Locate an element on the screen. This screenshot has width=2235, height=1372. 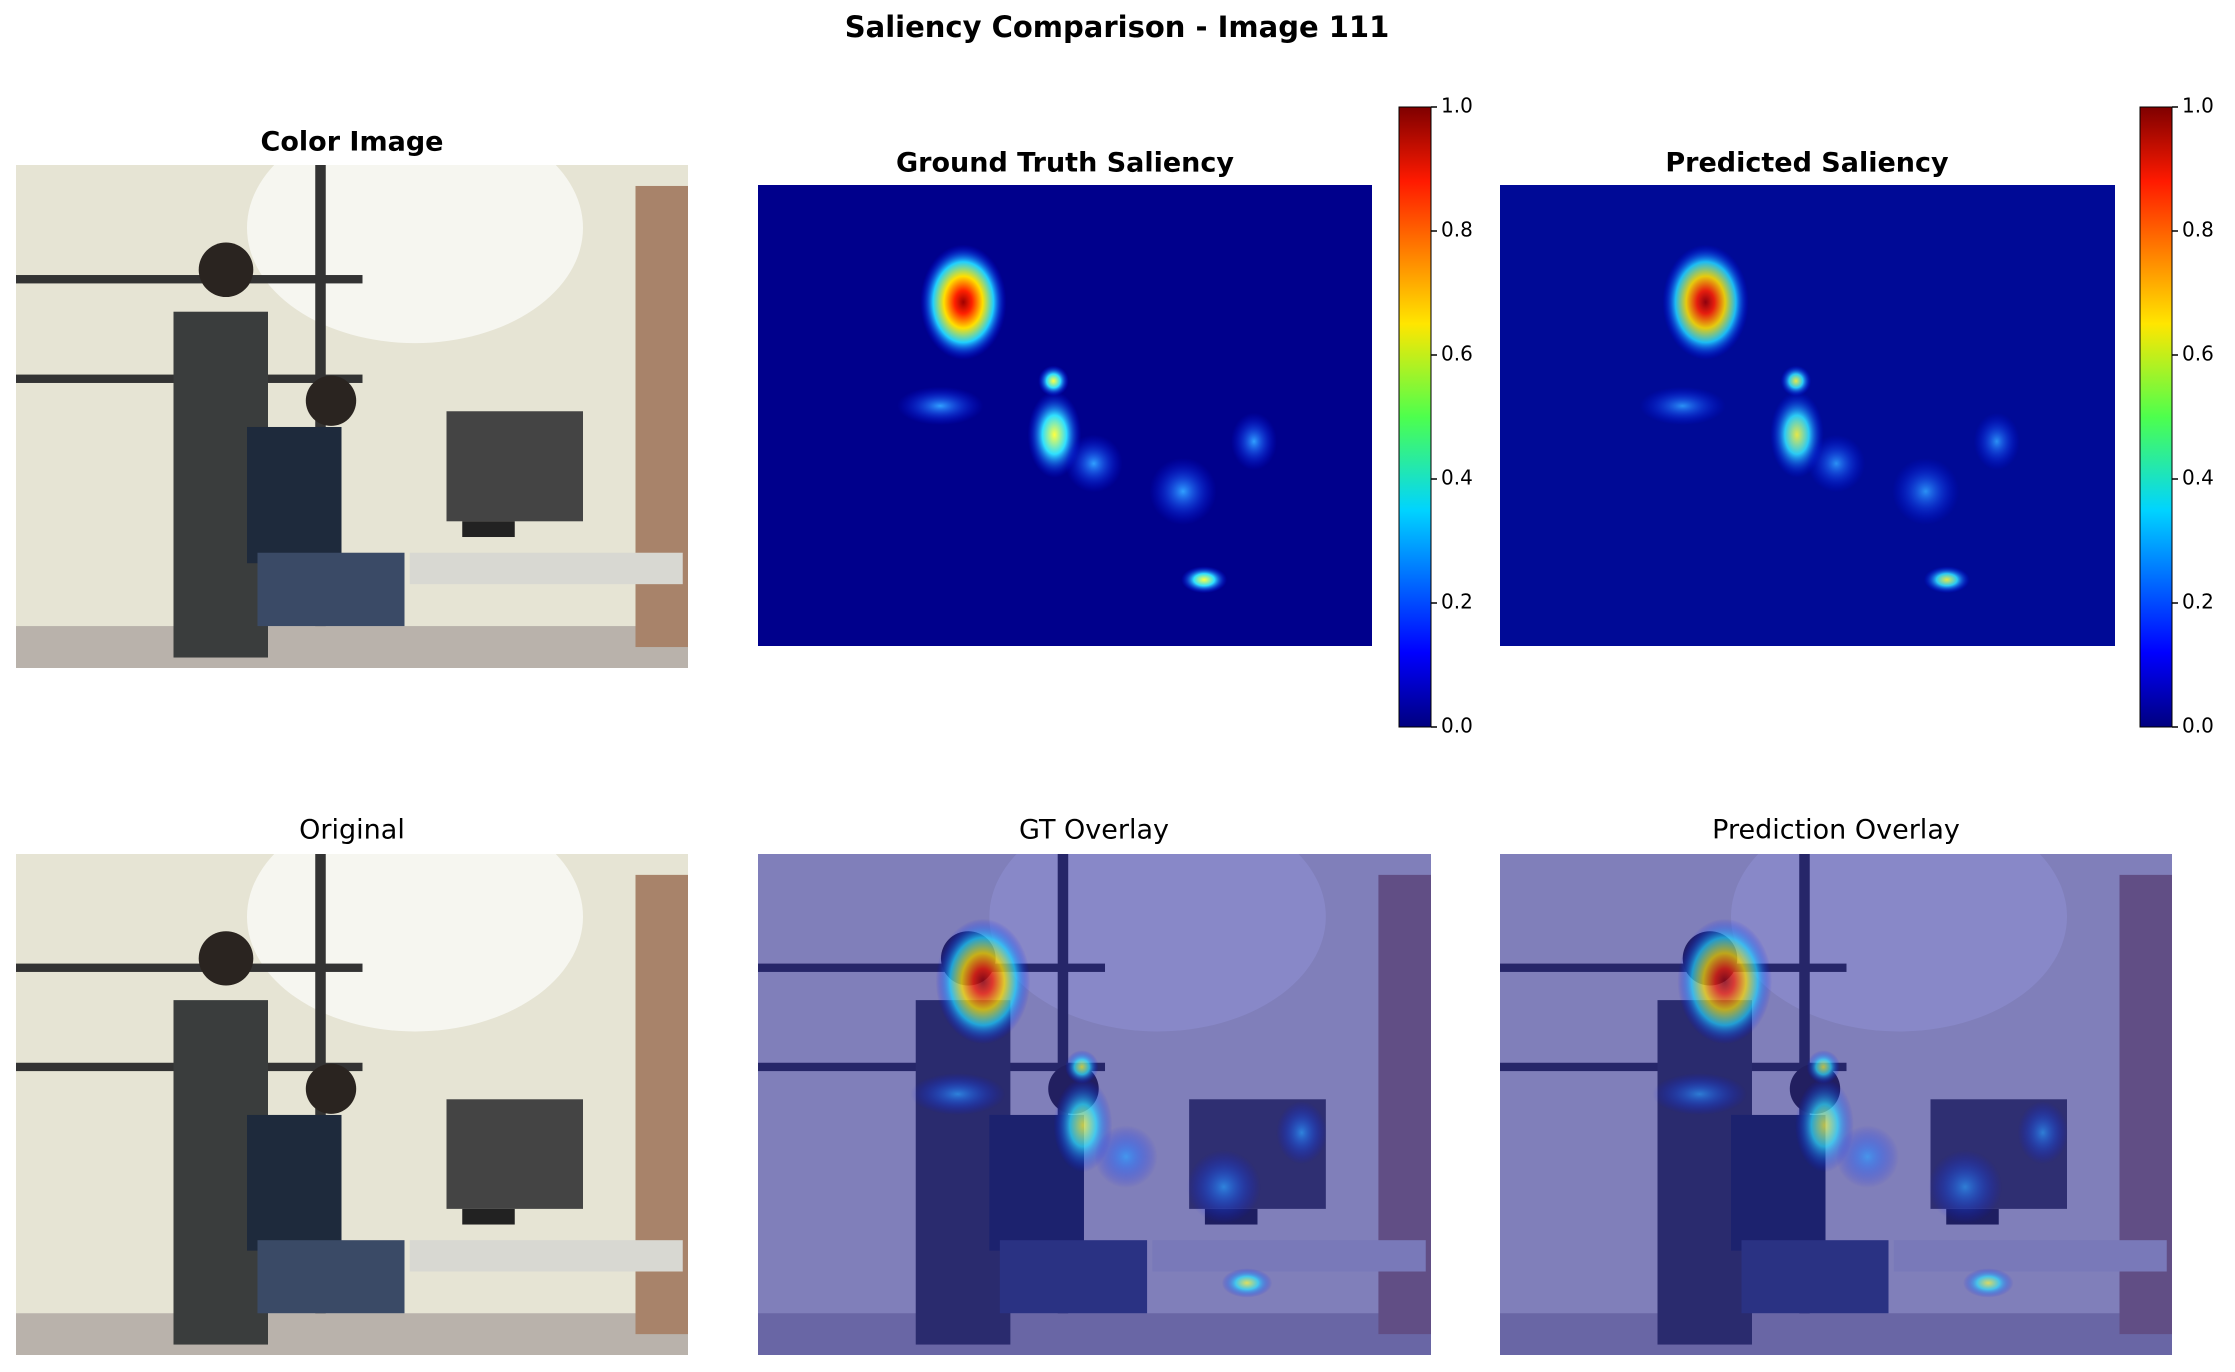
original-image is located at coordinates (352, 1104).